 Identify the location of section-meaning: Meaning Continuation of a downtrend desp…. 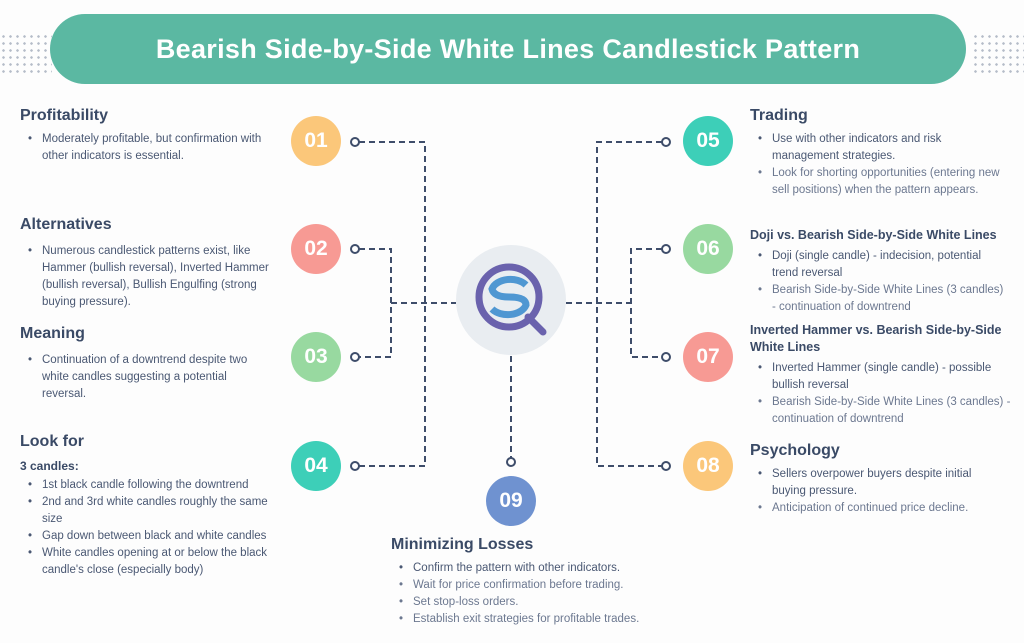
(142, 364).